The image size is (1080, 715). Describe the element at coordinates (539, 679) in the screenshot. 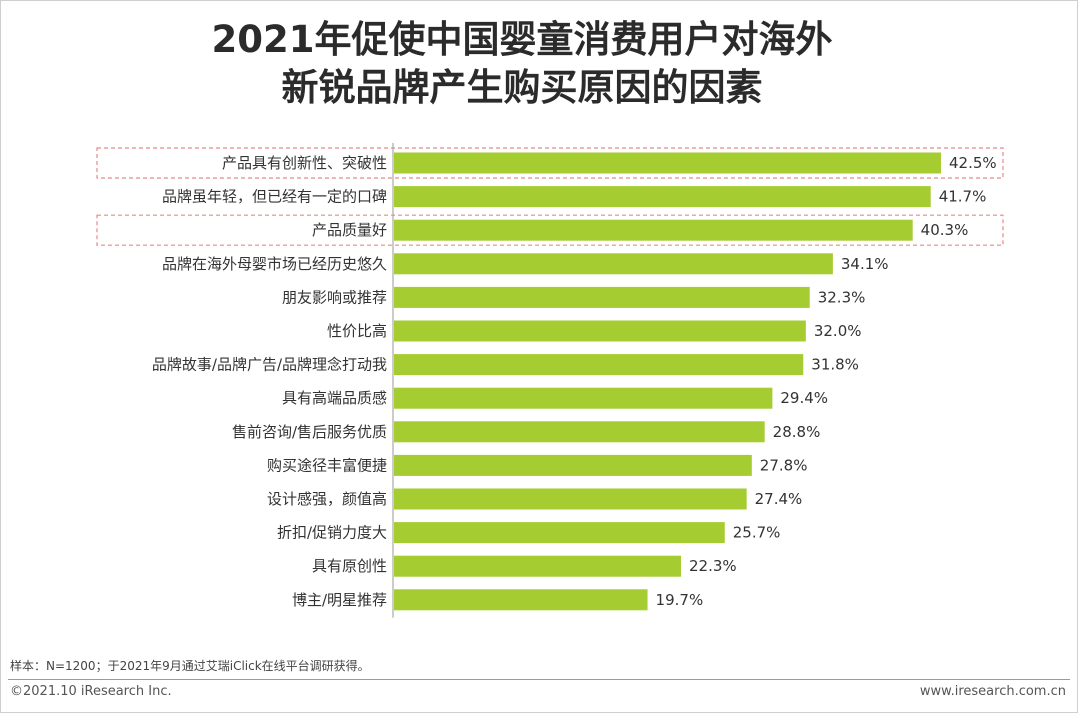

I see `footer-divider` at that location.